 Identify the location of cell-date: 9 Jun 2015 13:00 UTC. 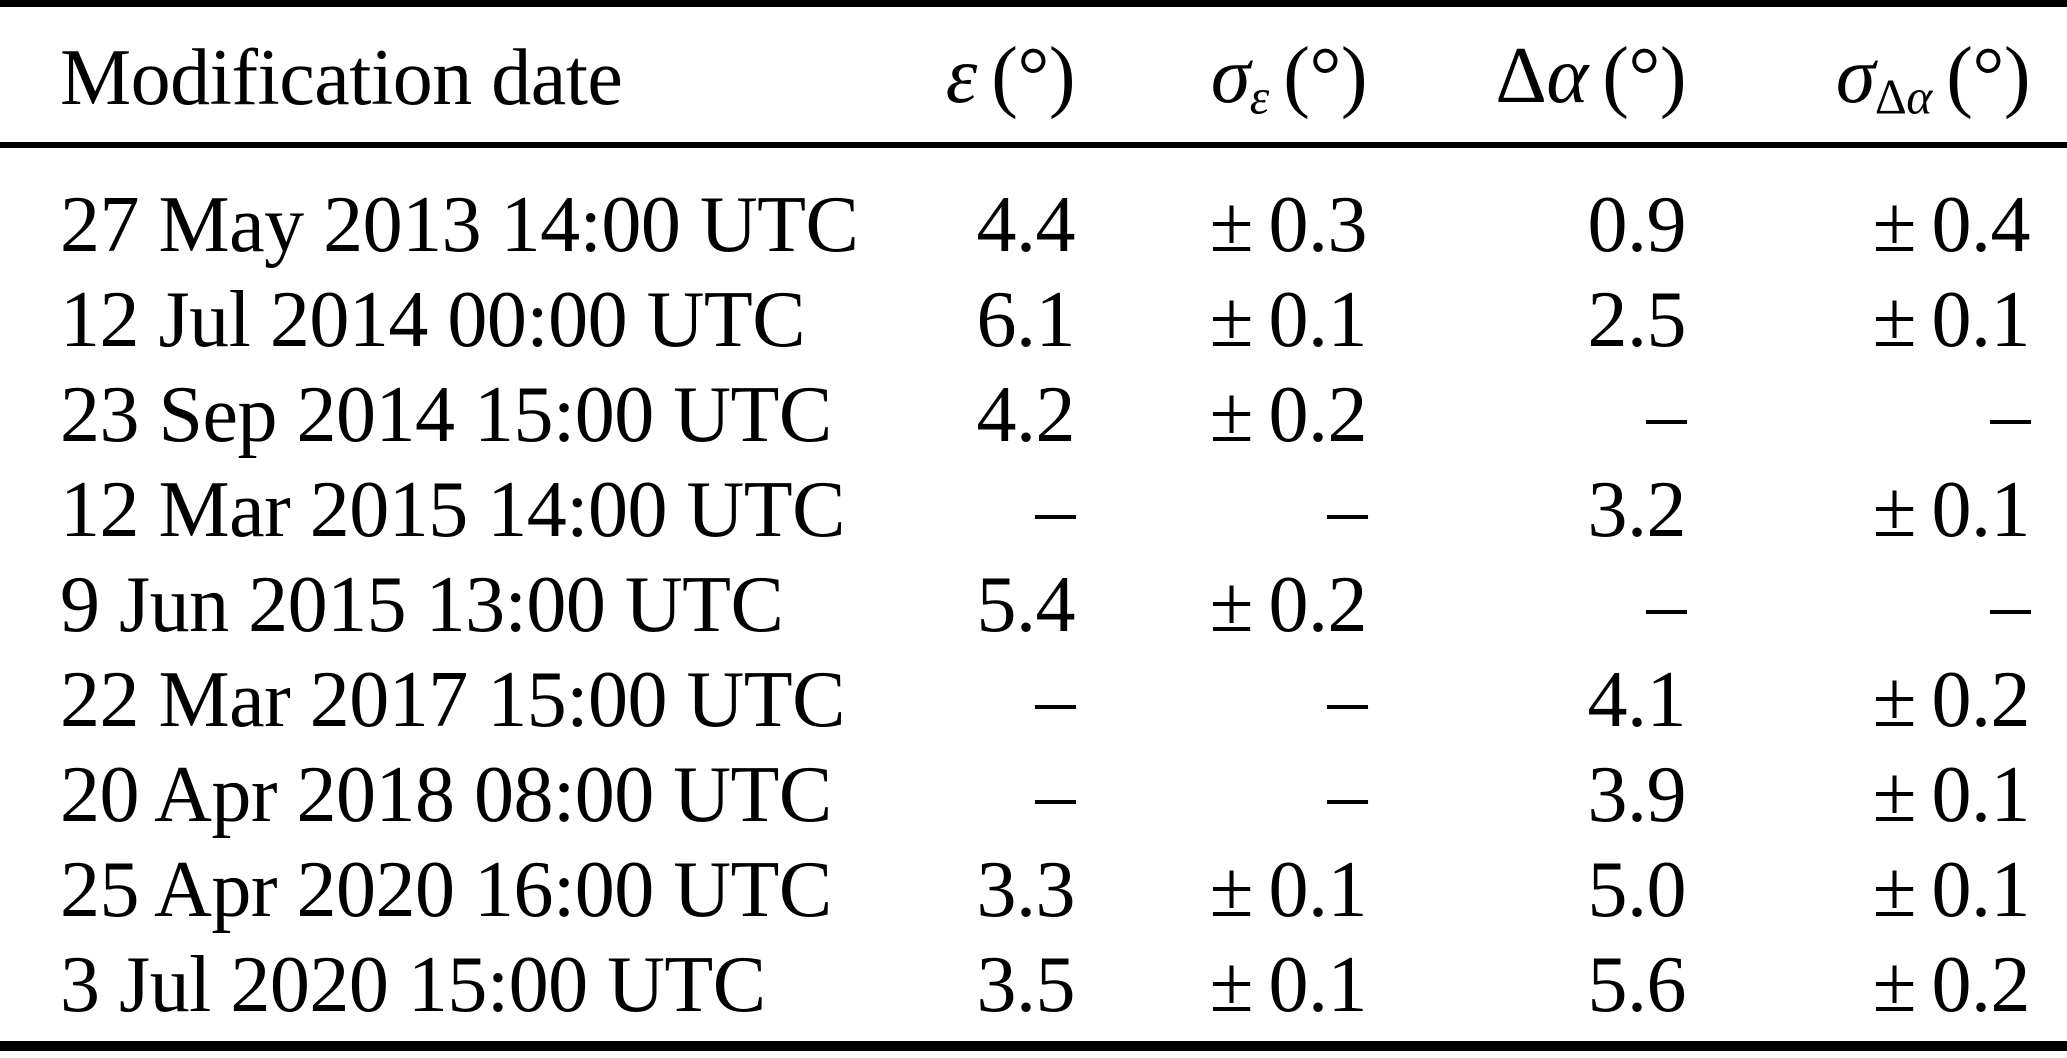
(422, 604).